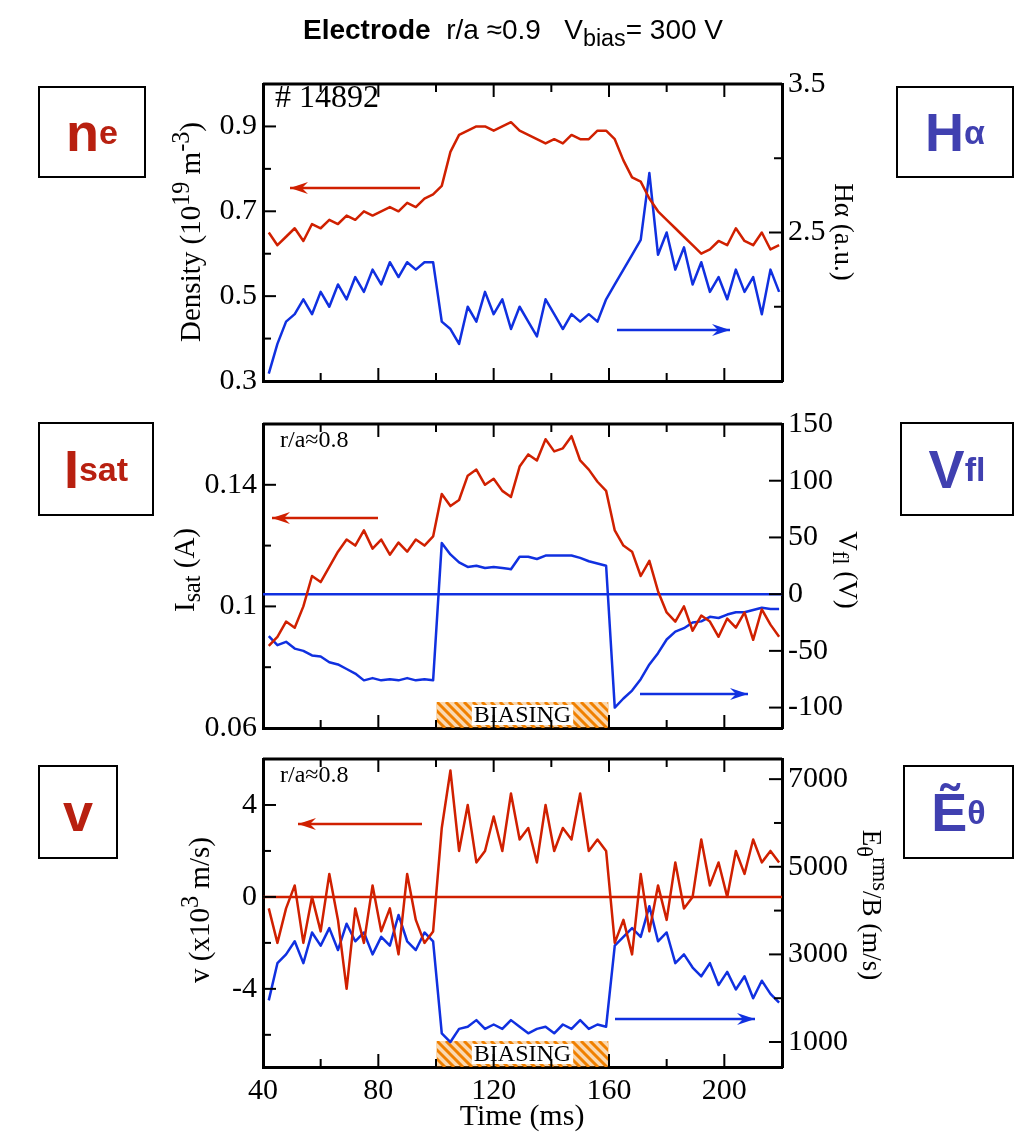 The image size is (1026, 1143). I want to click on y-tick-label: 0, so click(249, 894).